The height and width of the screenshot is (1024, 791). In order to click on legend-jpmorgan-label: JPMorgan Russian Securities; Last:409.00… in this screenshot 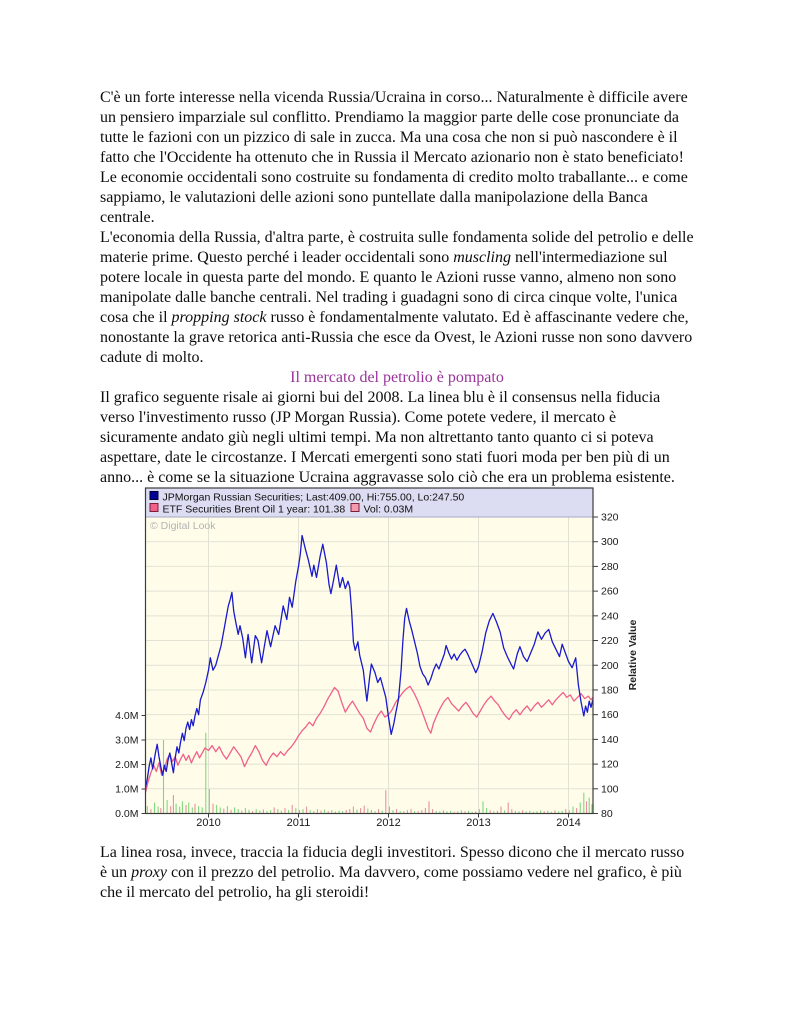, I will do `click(314, 498)`.